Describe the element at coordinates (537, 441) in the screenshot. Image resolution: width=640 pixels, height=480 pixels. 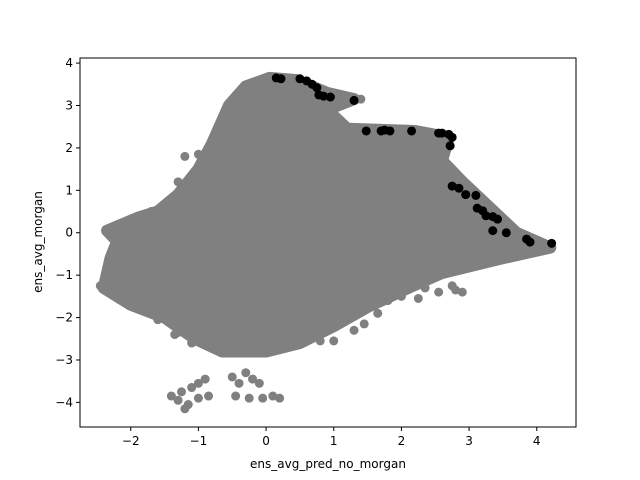
I see `x-tick-label: 4` at that location.